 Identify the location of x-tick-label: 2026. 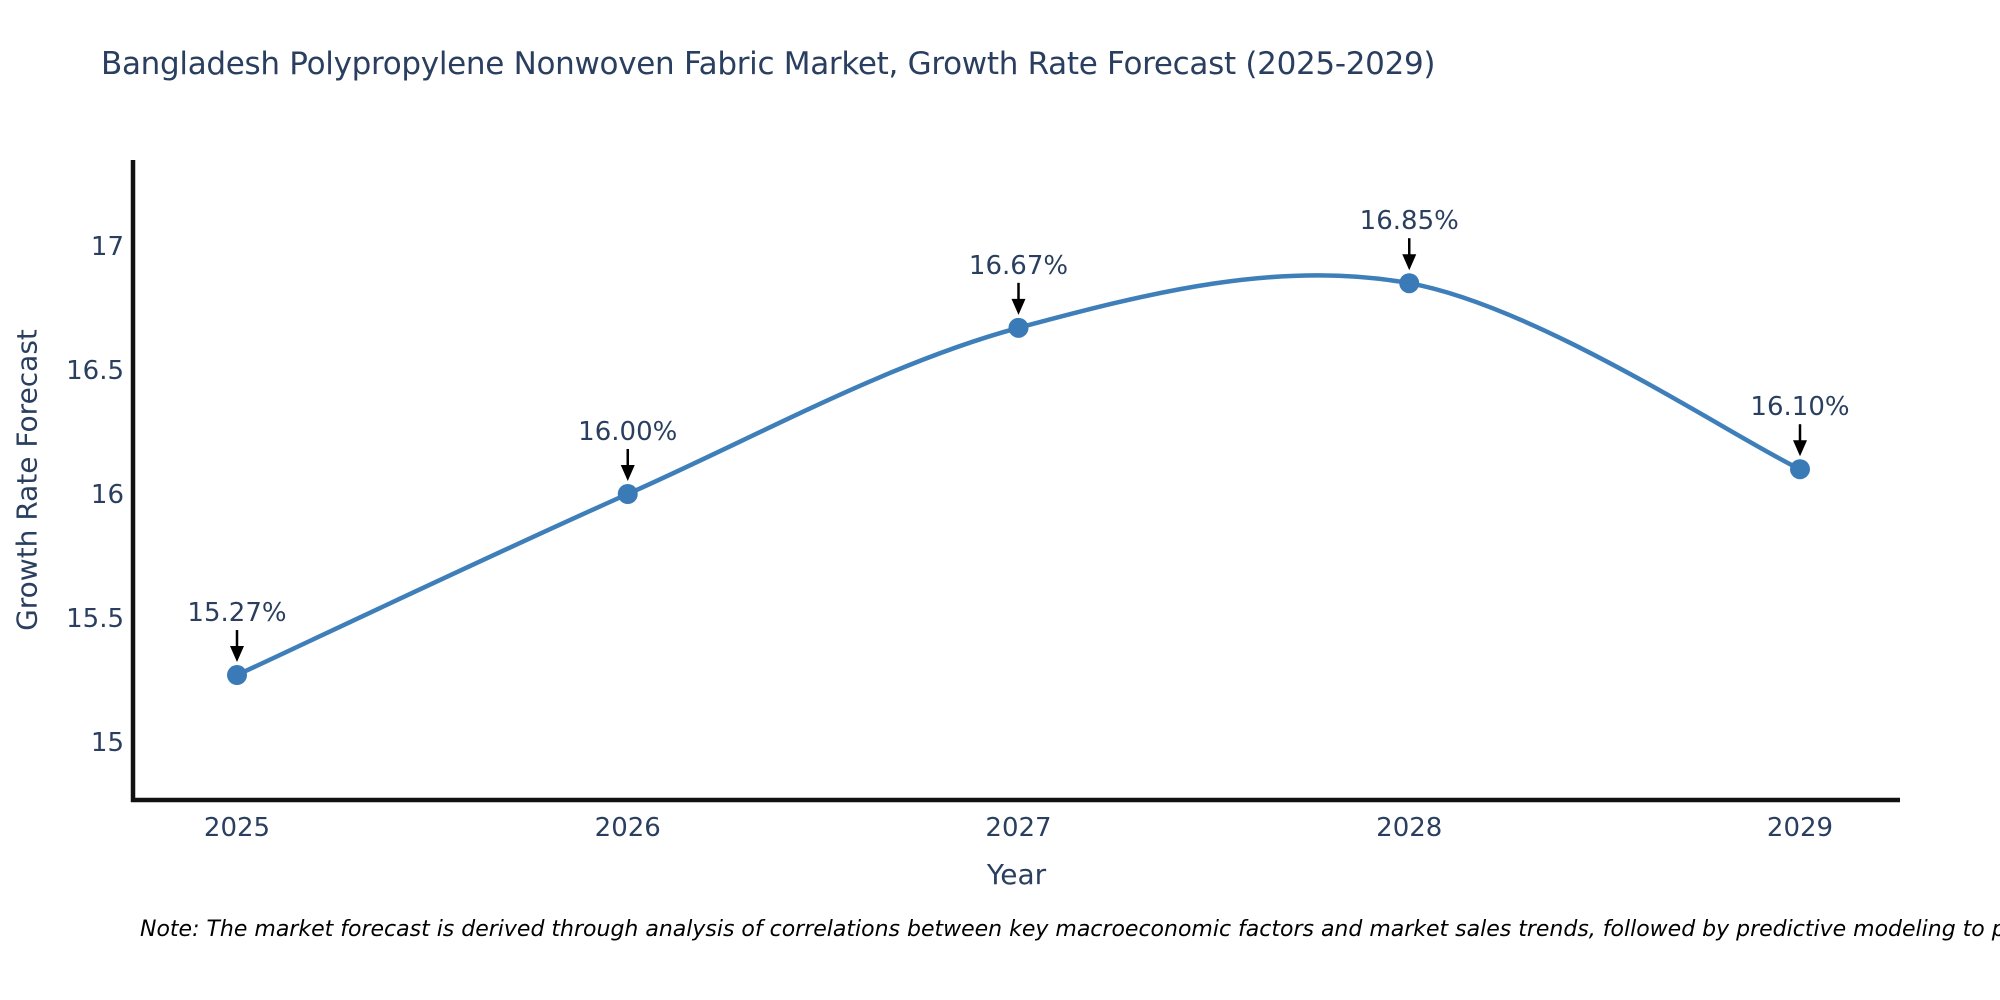
(628, 828).